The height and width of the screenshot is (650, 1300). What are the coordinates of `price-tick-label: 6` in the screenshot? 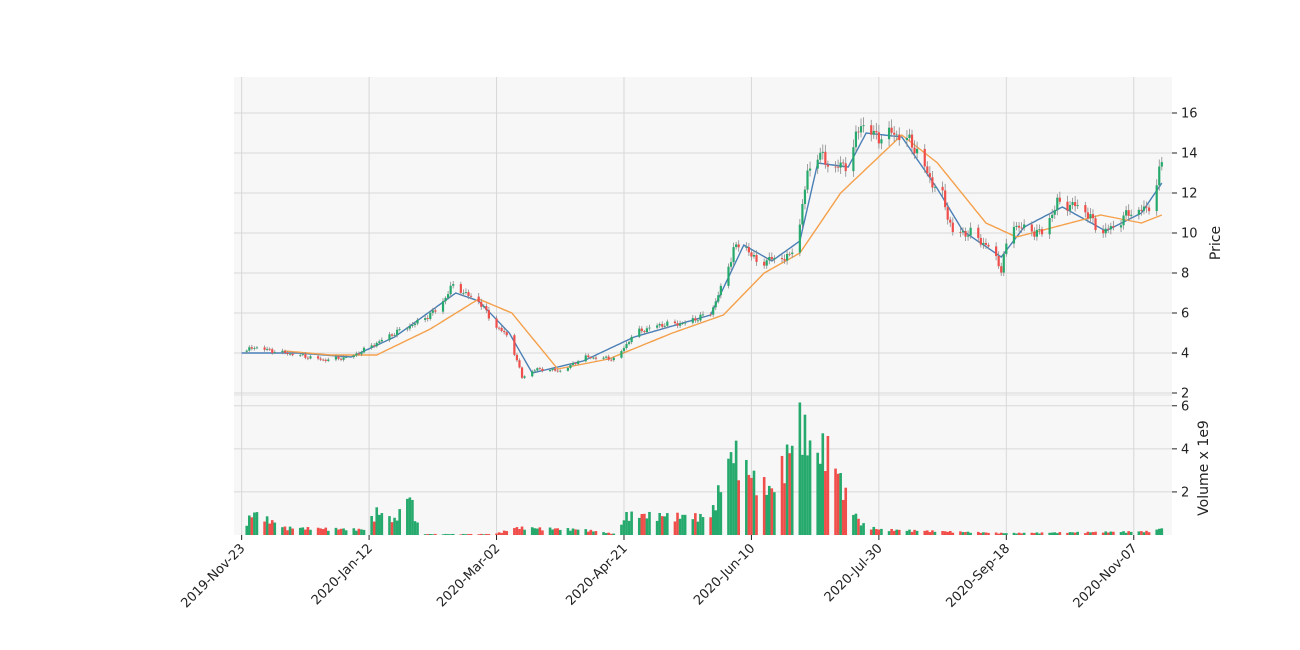 It's located at (1185, 314).